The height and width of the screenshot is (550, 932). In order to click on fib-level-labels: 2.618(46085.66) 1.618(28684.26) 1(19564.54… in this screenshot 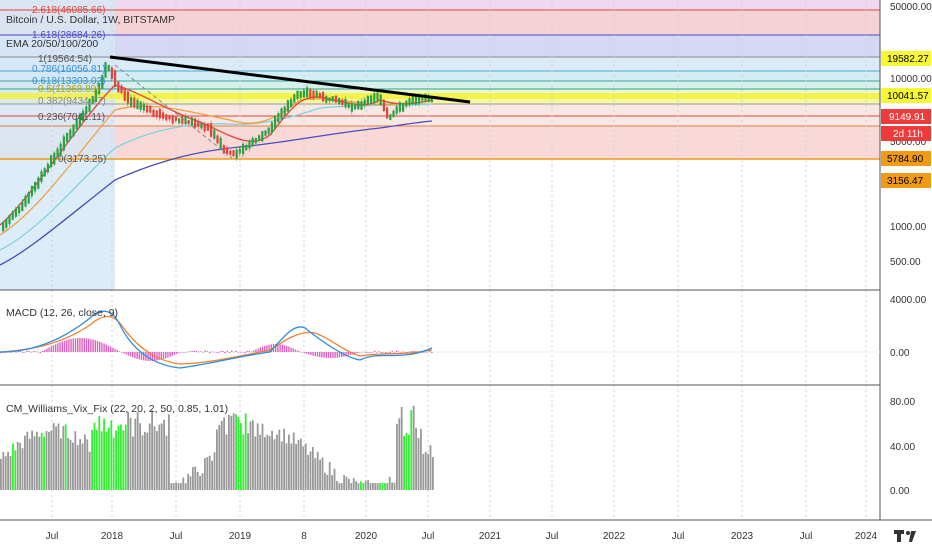, I will do `click(69, 85)`.